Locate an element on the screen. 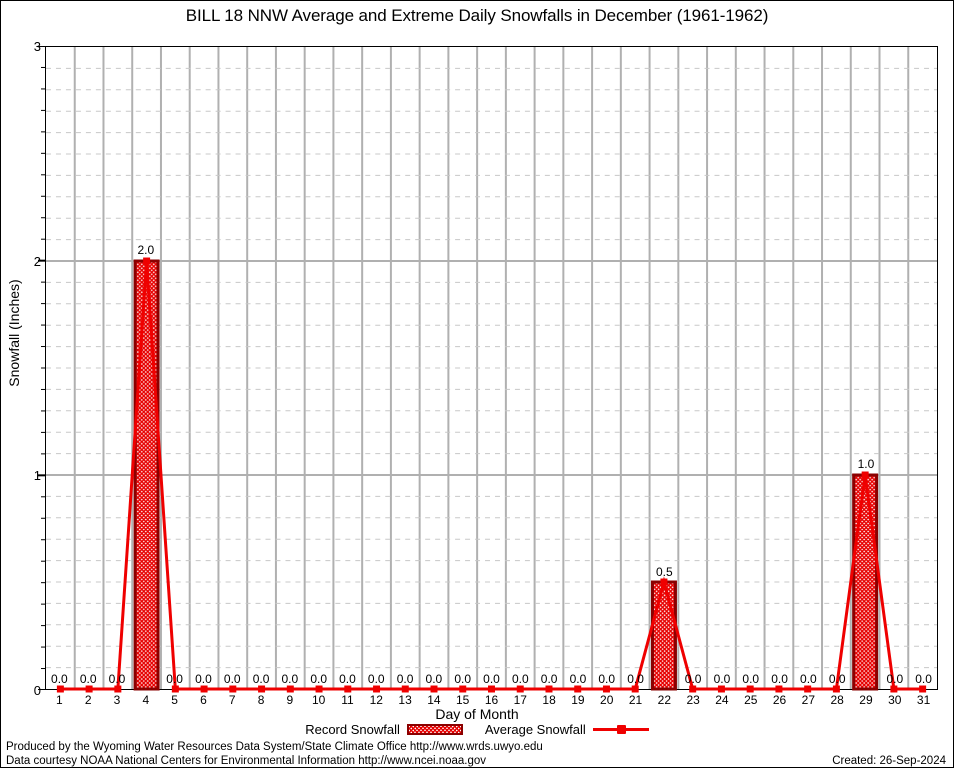  chart-legend: Record Snowfall Average Snowfall is located at coordinates (477, 729).